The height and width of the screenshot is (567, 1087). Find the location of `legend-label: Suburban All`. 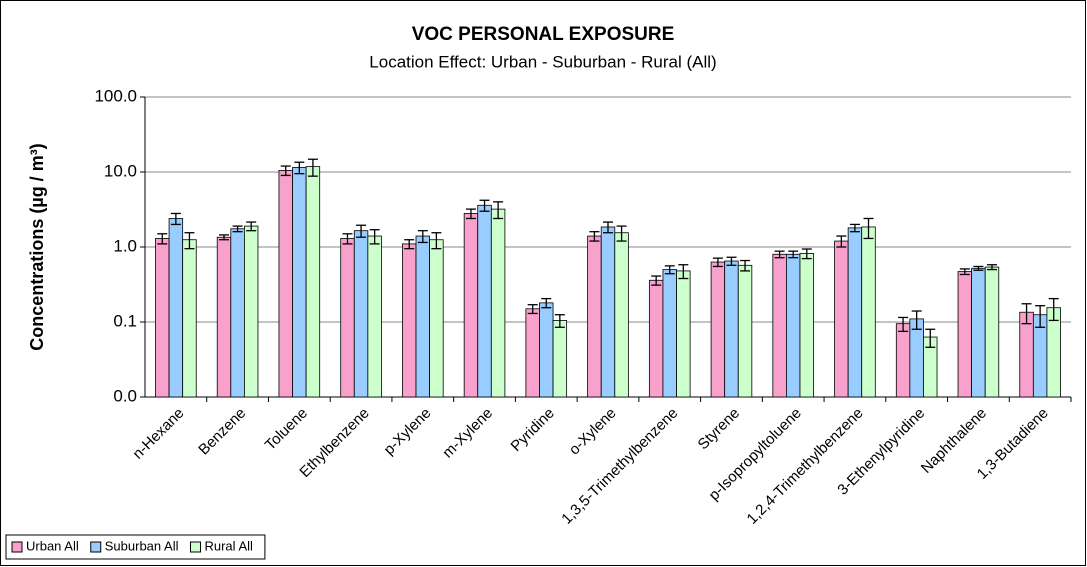

legend-label: Suburban All is located at coordinates (142, 545).